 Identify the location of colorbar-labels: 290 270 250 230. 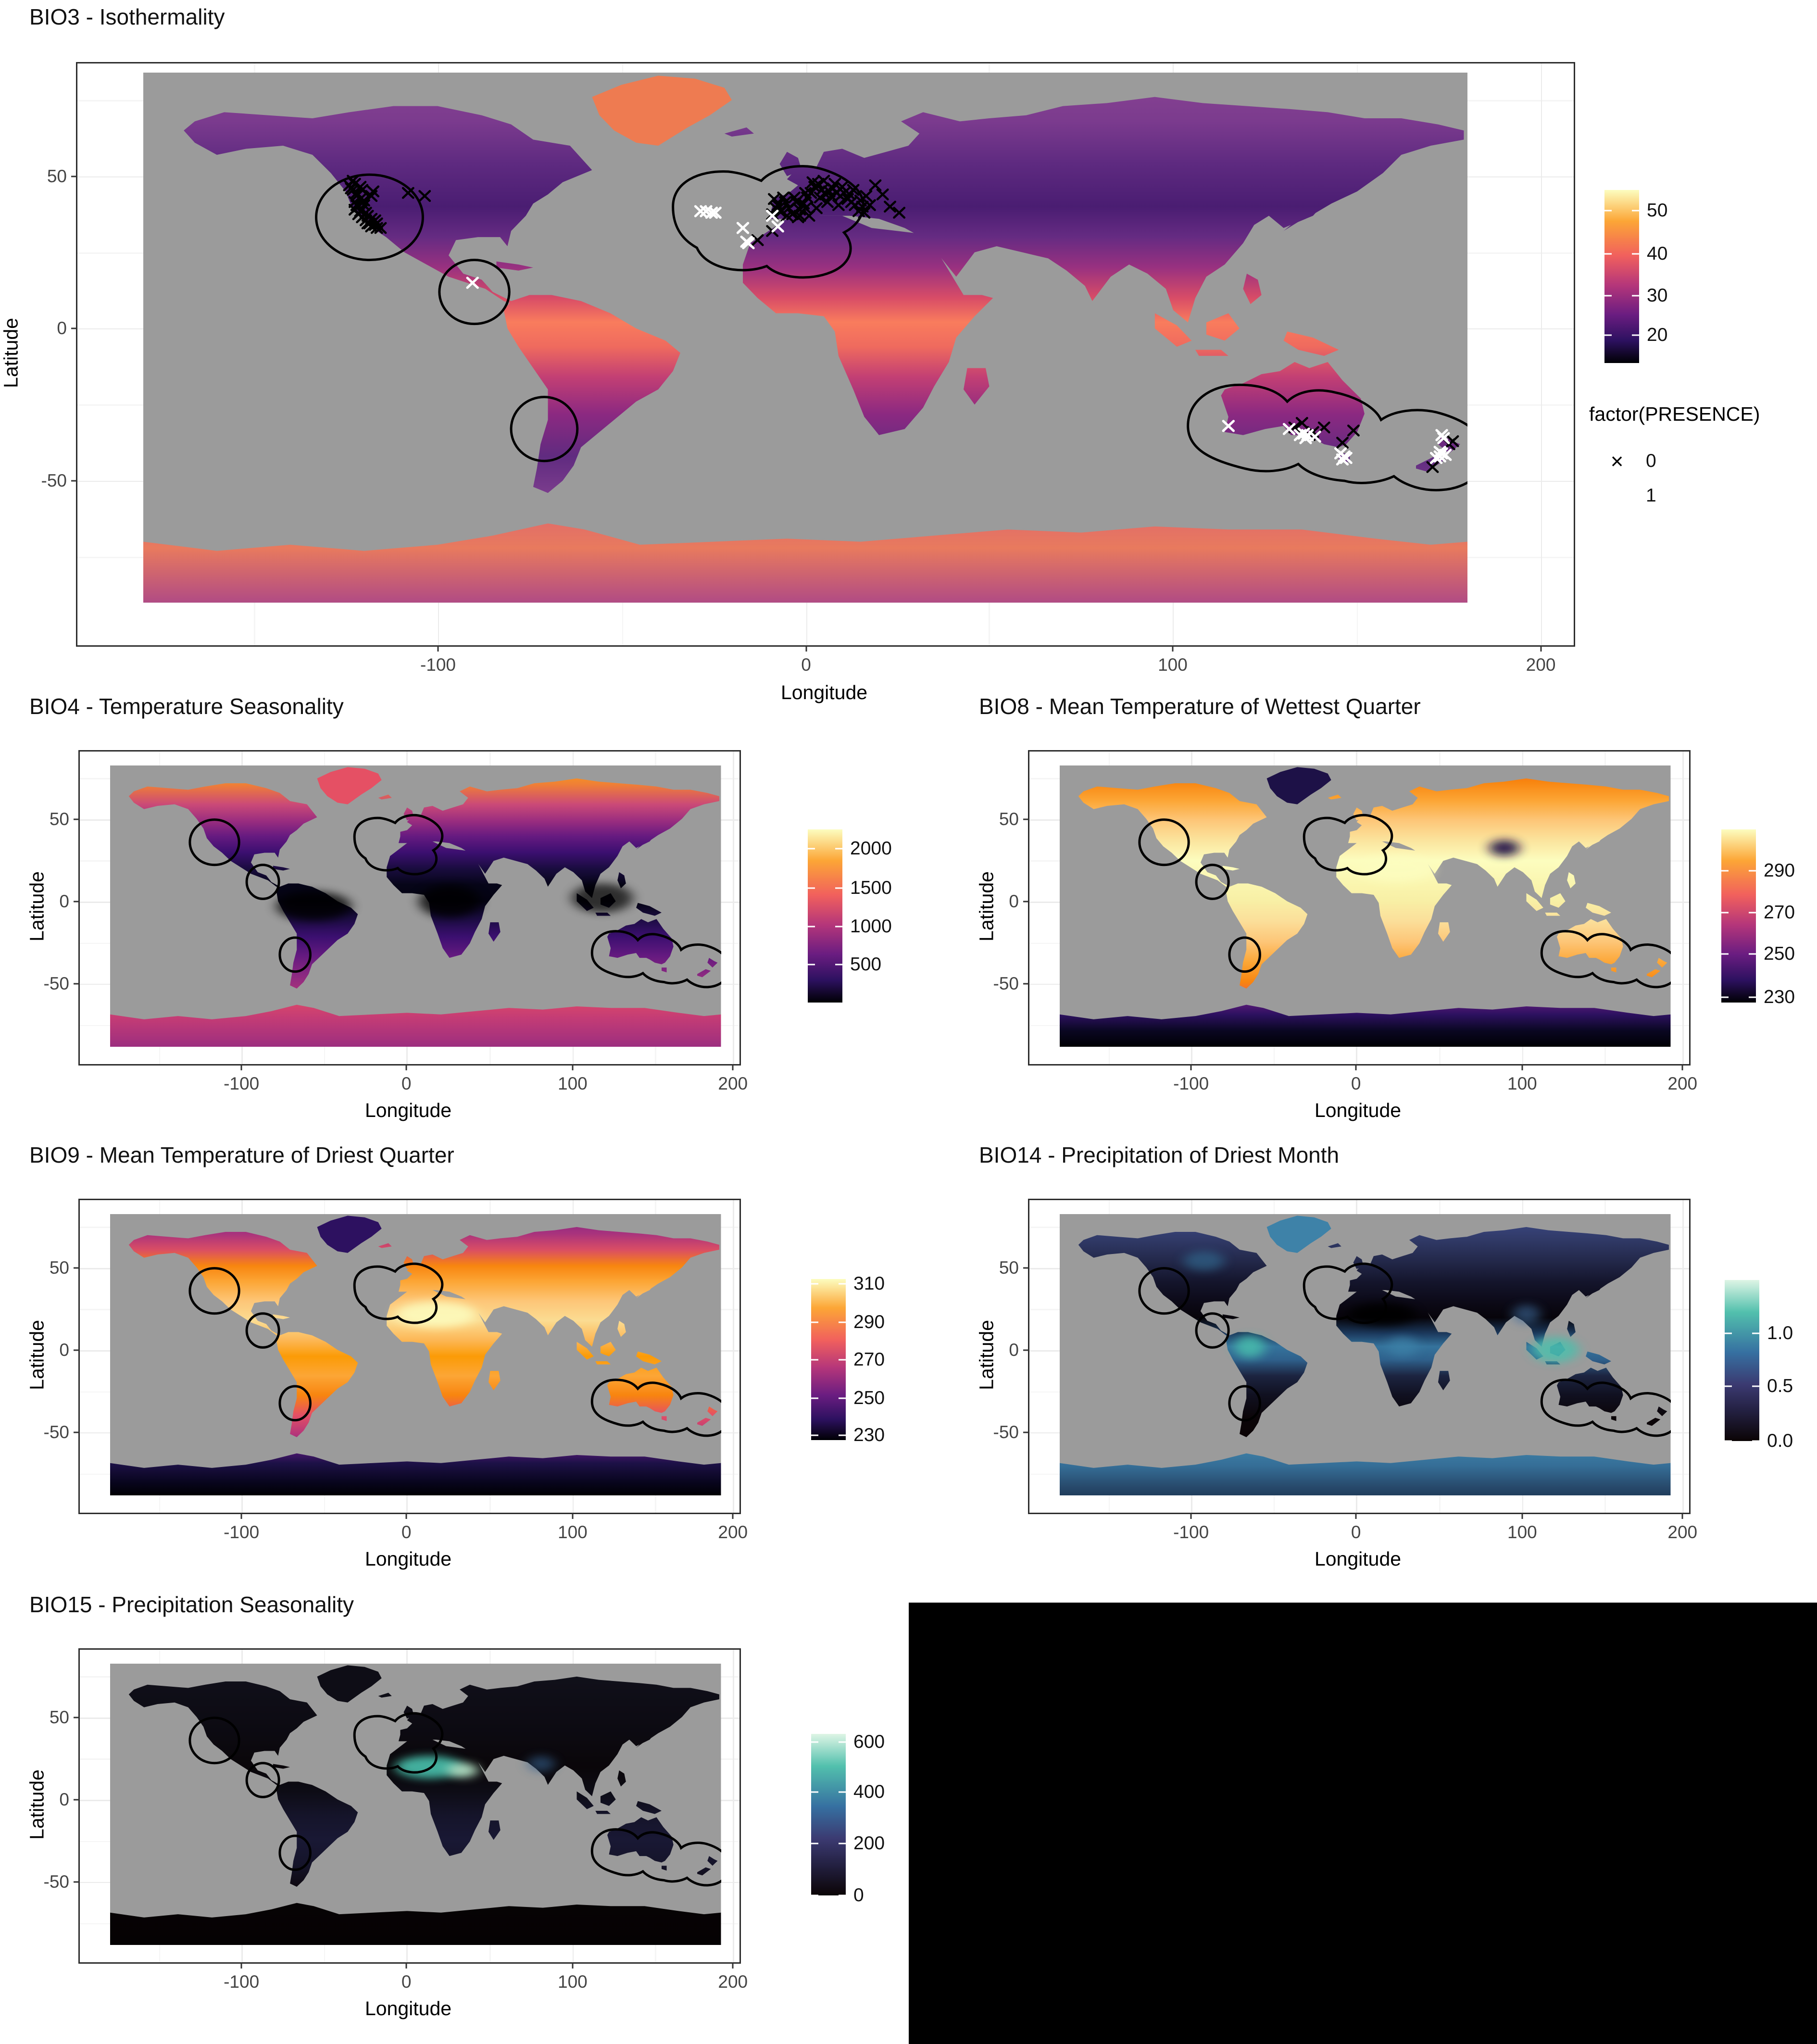
(1790, 918).